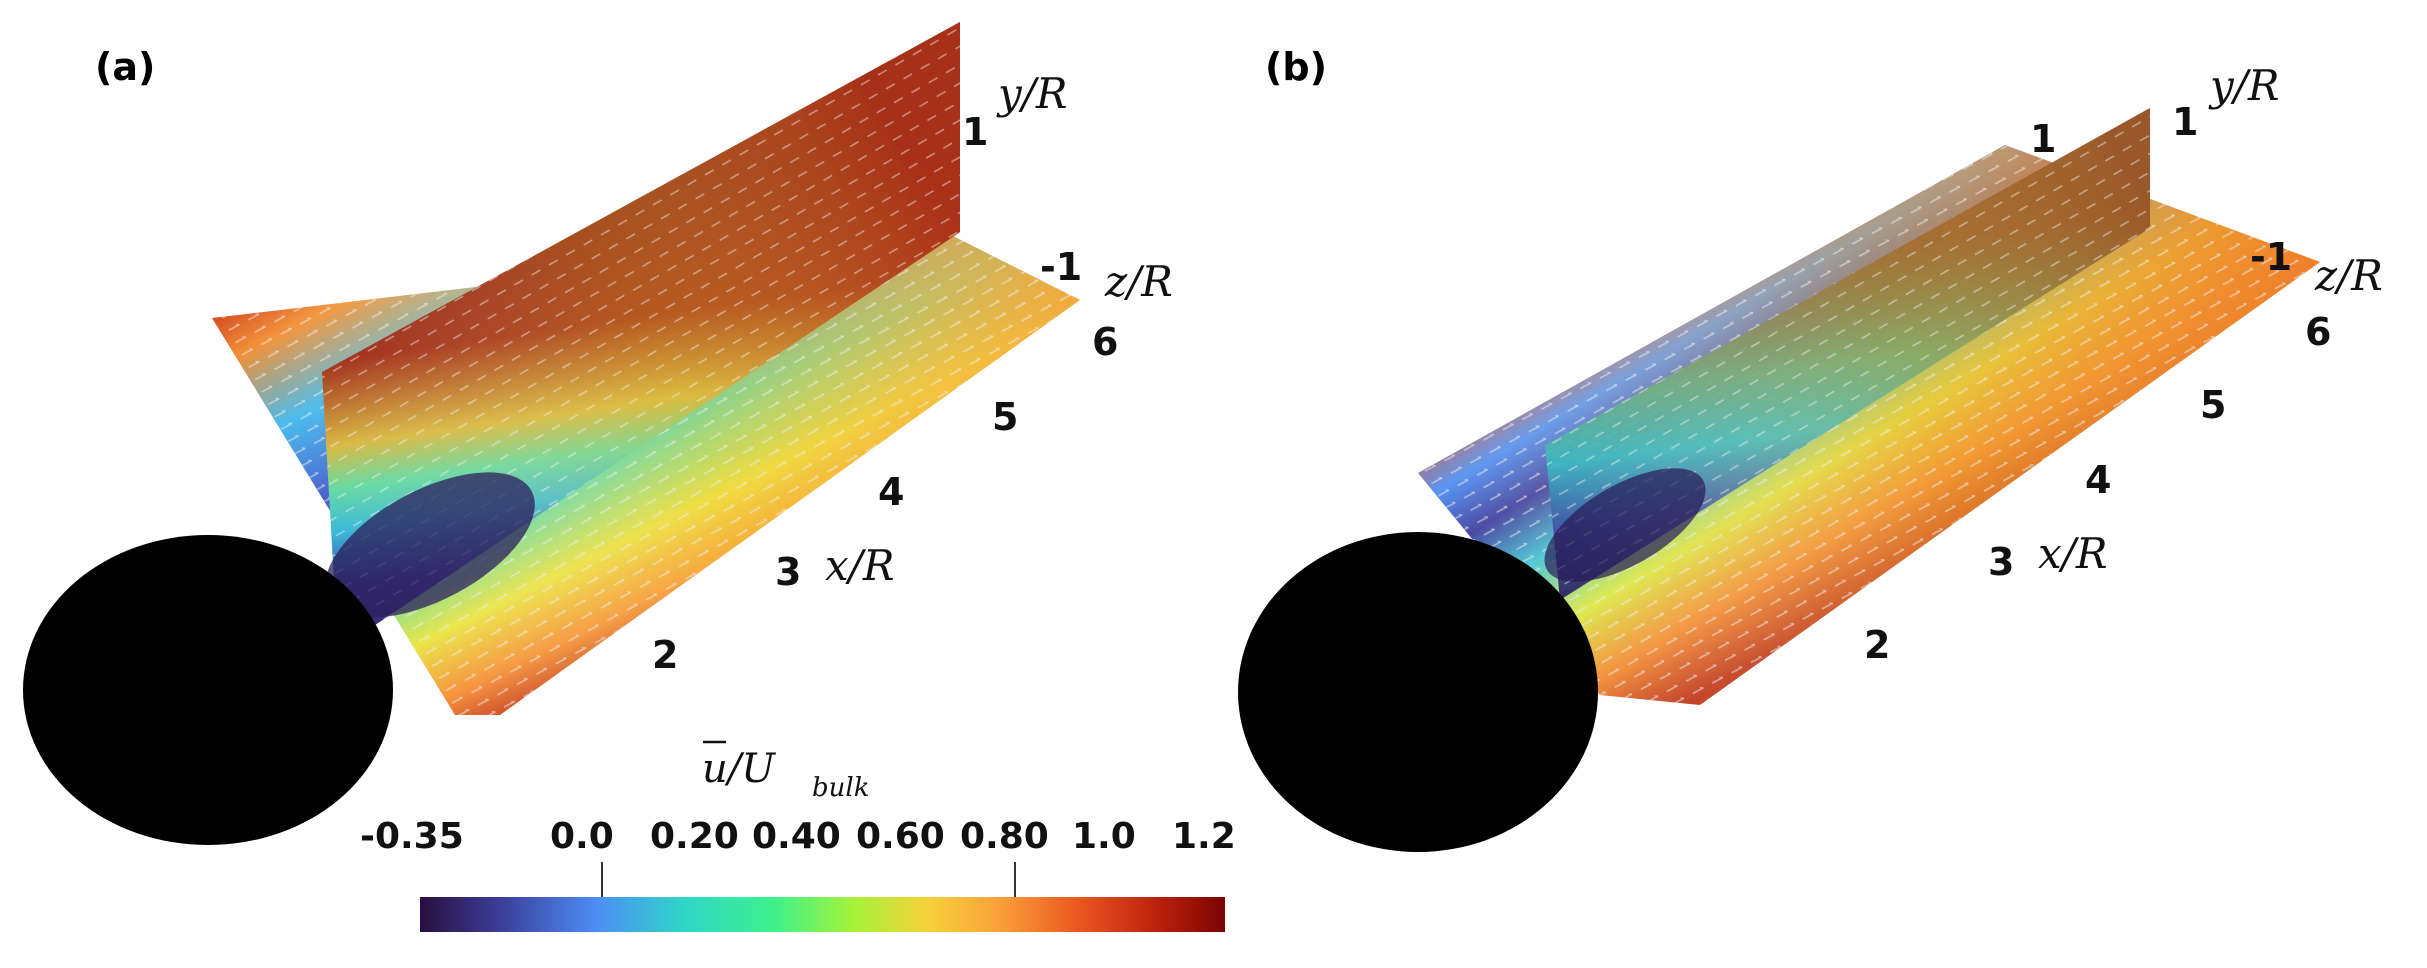  Describe the element at coordinates (2318, 332) in the screenshot. I see `panel-b-x-tick-6: 6` at that location.